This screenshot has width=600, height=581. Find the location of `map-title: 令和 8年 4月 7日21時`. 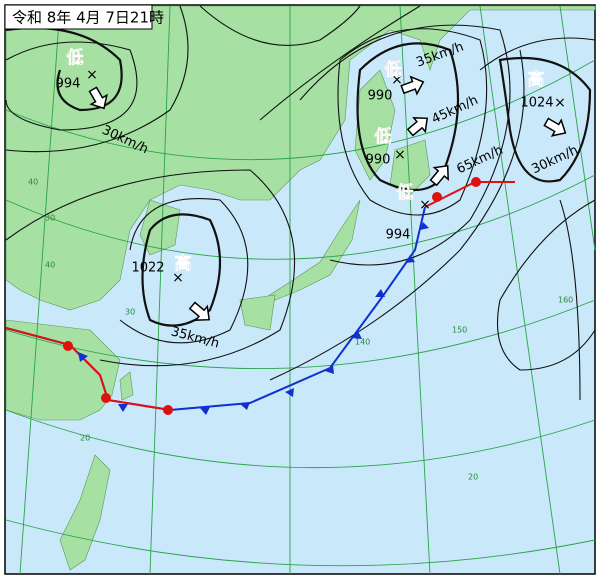

map-title: 令和 8年 4月 7日21時 is located at coordinates (88, 18).